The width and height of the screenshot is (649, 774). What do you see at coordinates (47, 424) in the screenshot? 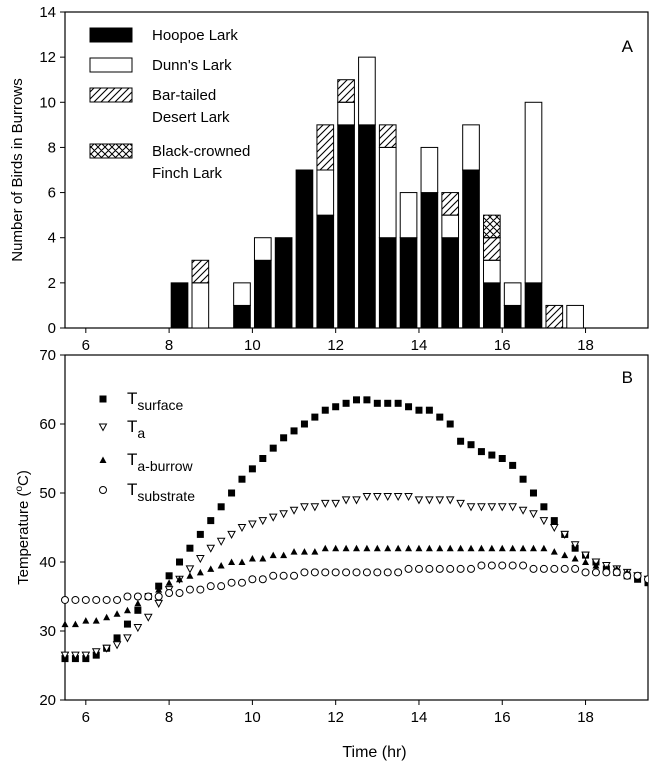
I see `panel-b-y-tick-label: 60` at bounding box center [47, 424].